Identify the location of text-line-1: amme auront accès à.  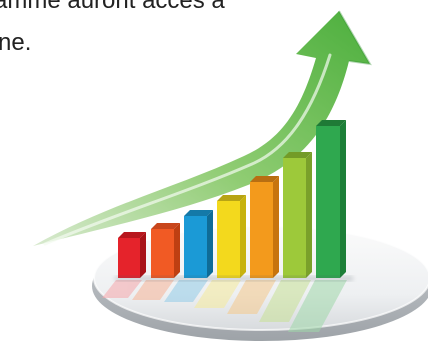
(112, 7).